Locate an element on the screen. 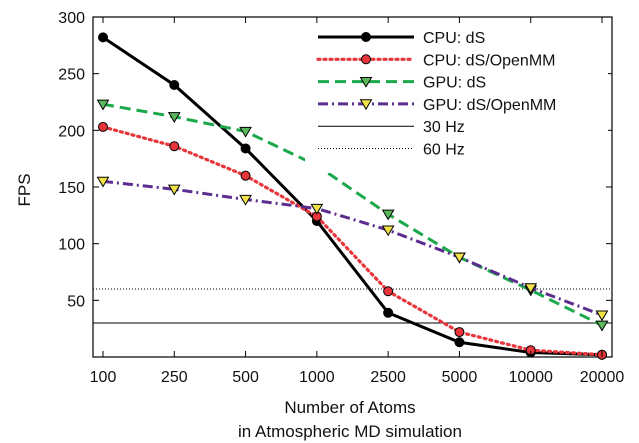  y-tick-label: 50 is located at coordinates (76, 301).